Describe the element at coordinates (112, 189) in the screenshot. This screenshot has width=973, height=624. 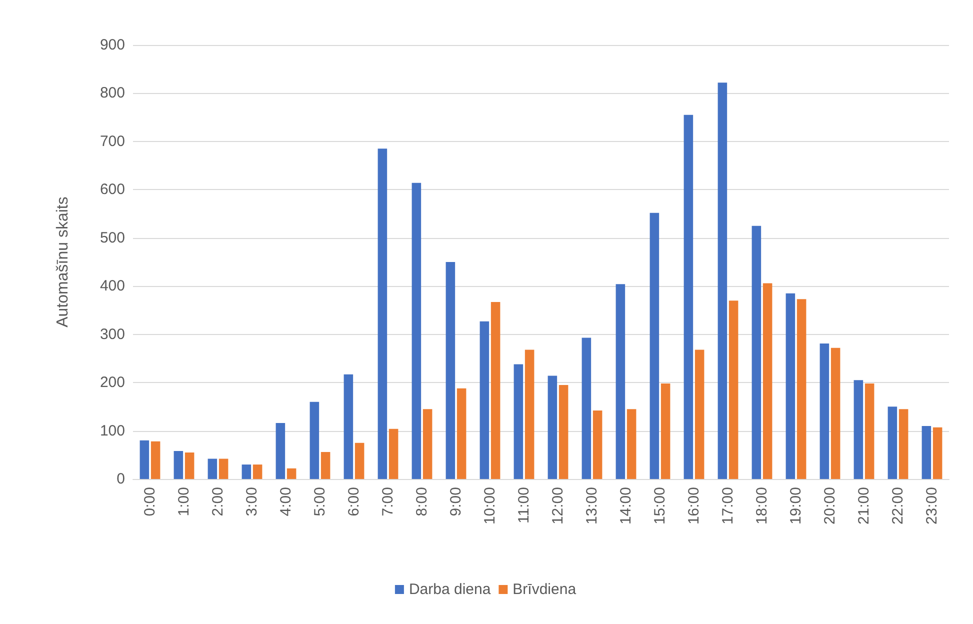
I see `y-tick-label: 600` at that location.